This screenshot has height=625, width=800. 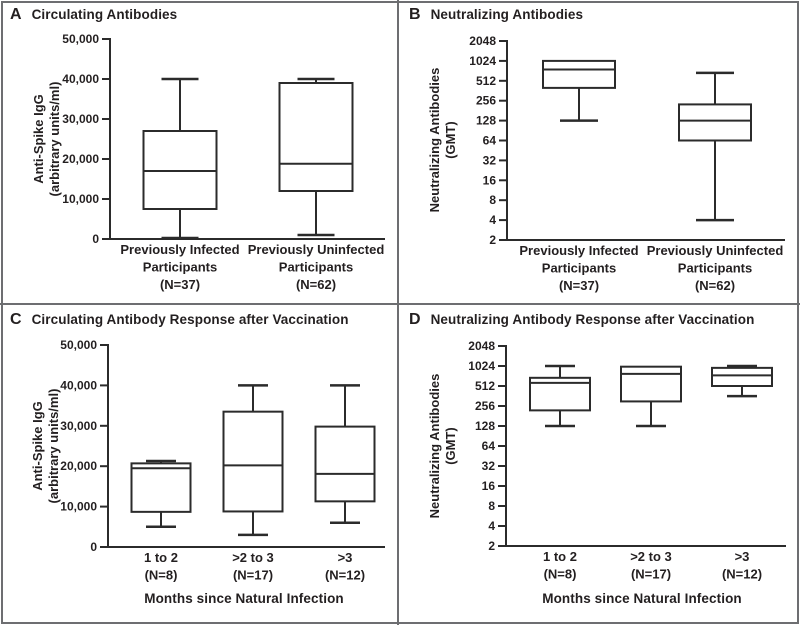 I want to click on panel-a-header: A Circulating Antibodies, so click(x=93, y=15).